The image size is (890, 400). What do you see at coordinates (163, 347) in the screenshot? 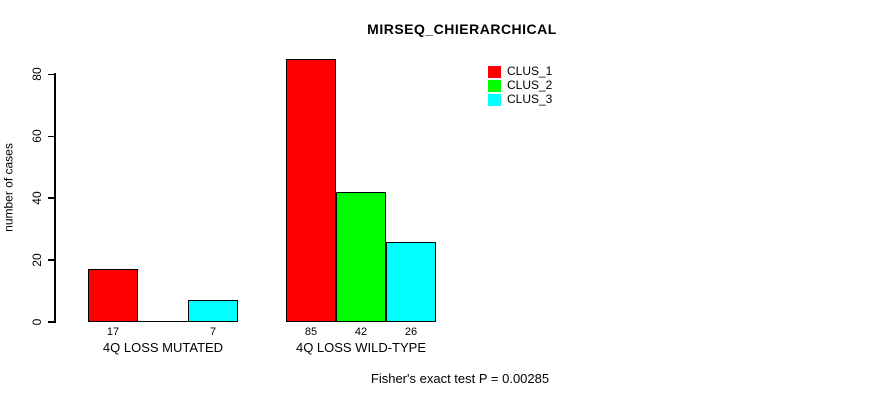
I see `x-category-label-mutated: 4Q LOSS MUTATED` at bounding box center [163, 347].